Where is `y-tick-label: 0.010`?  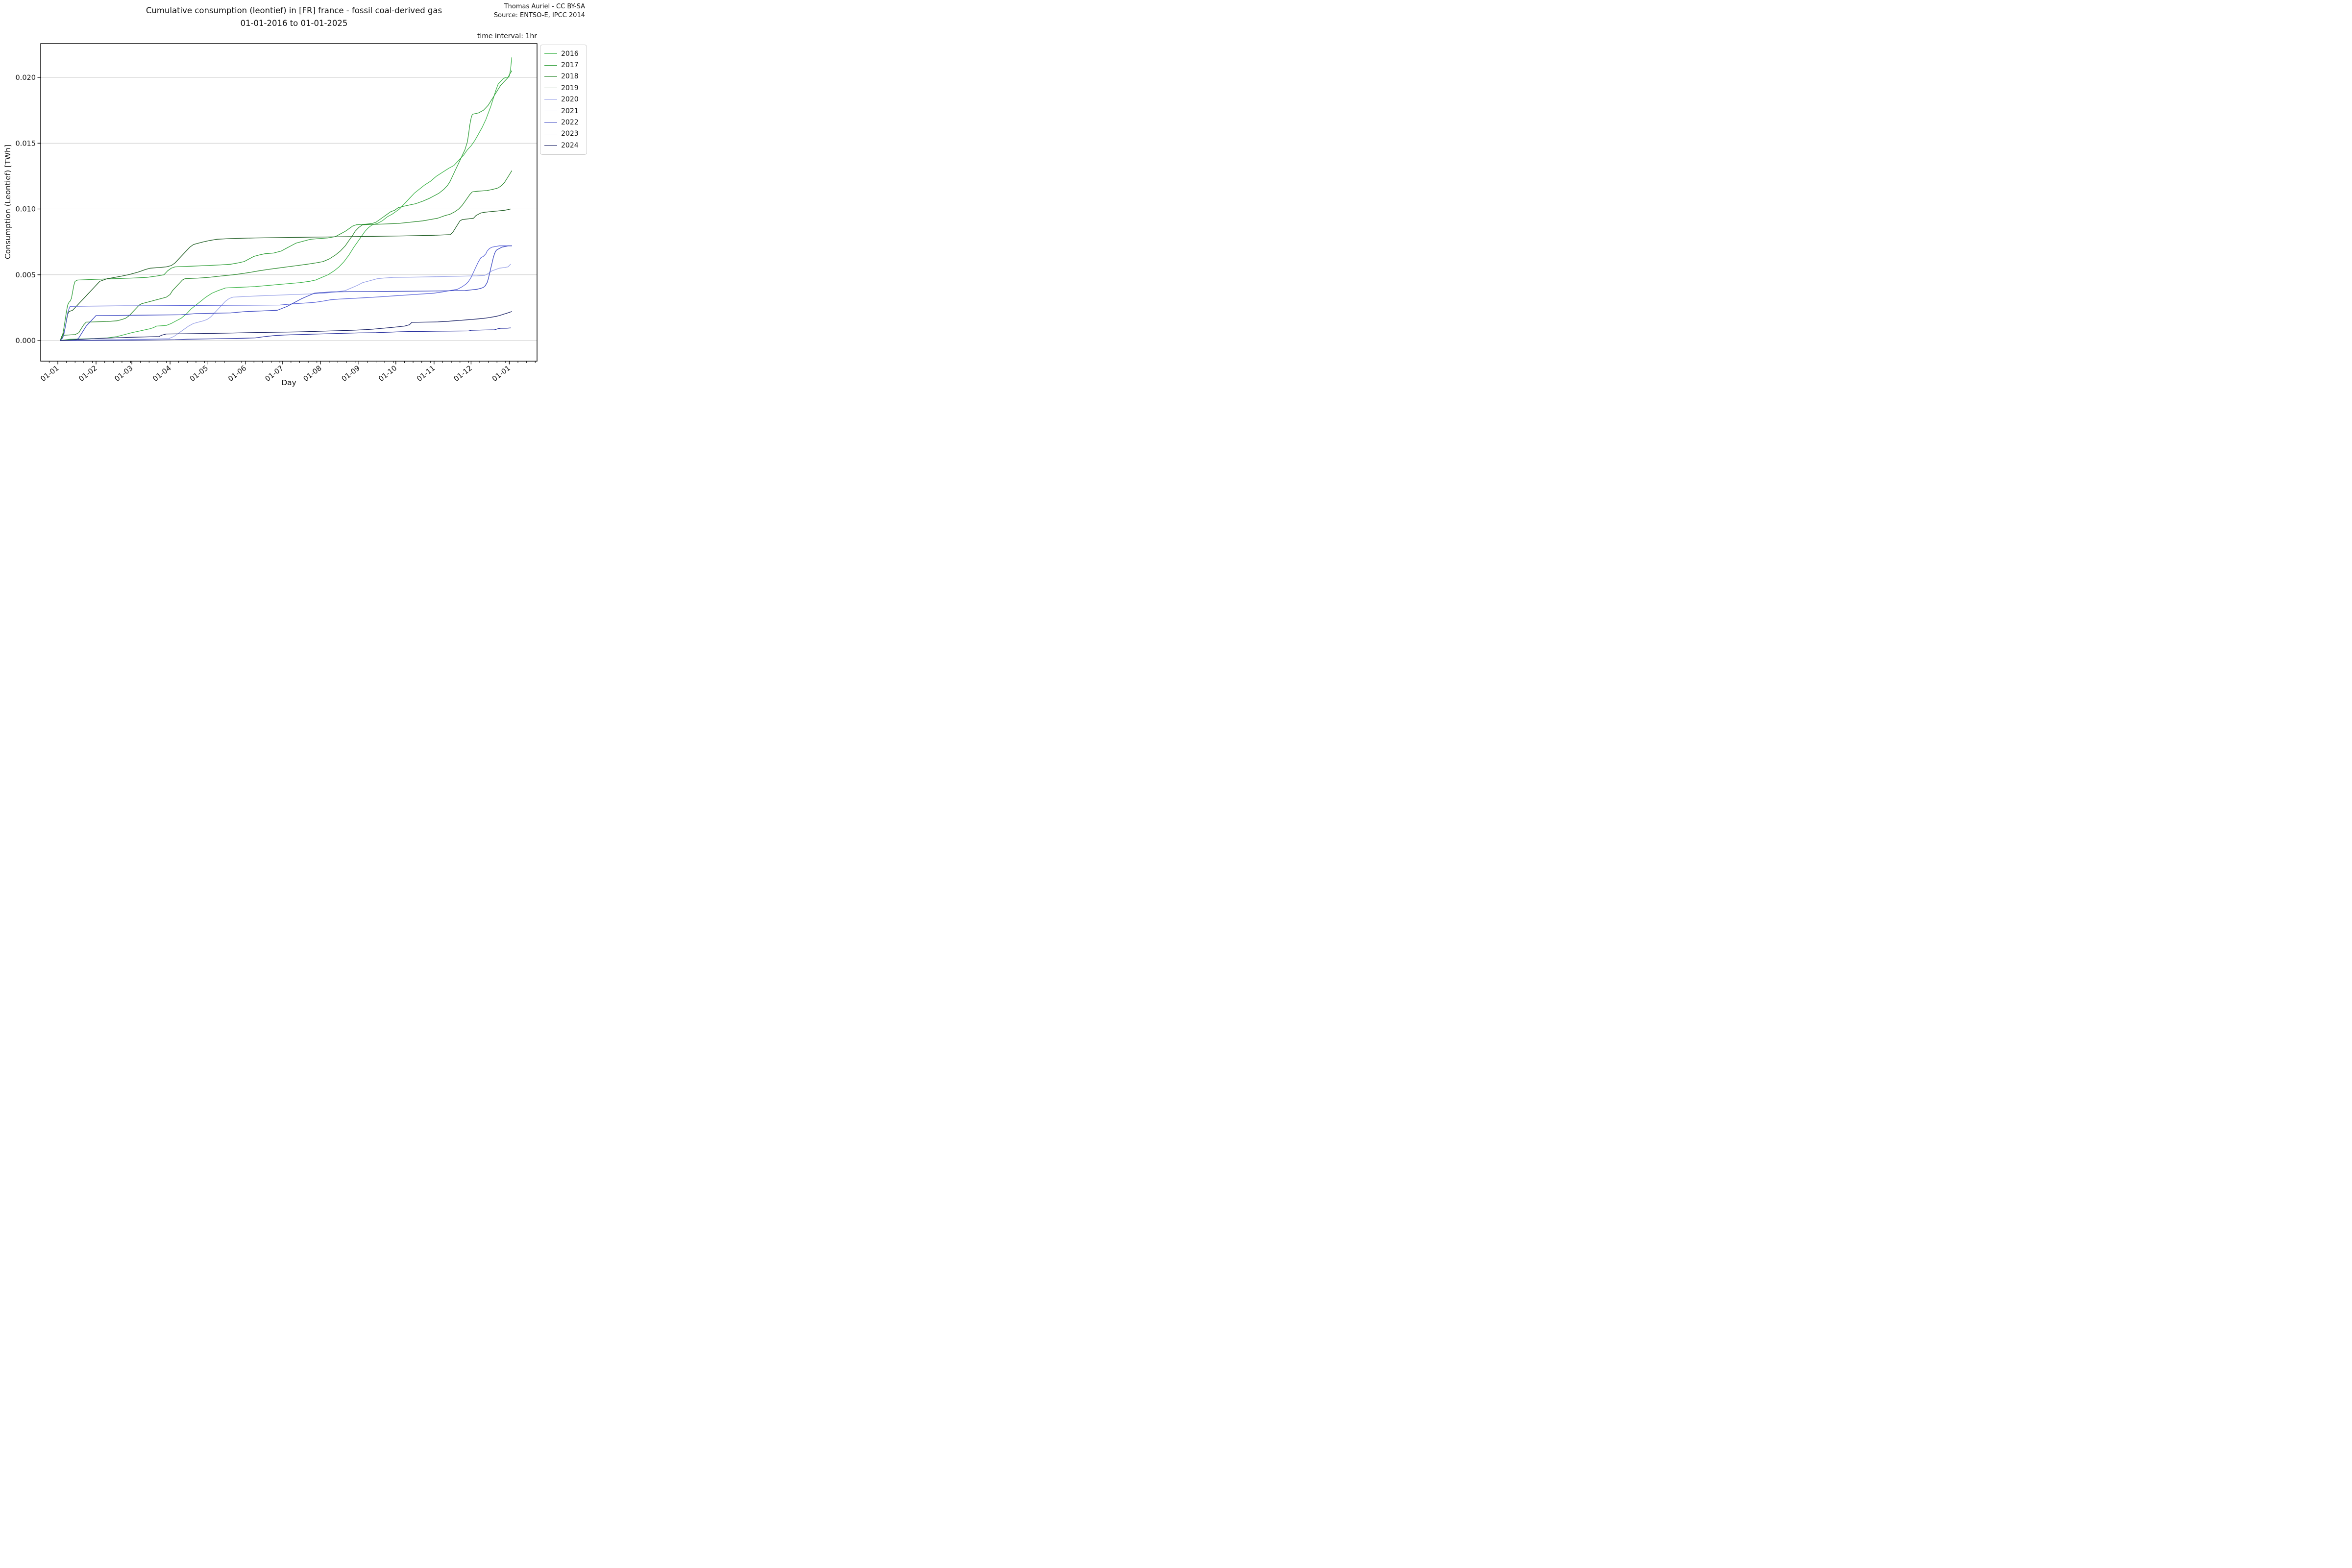
y-tick-label: 0.010 is located at coordinates (25, 210).